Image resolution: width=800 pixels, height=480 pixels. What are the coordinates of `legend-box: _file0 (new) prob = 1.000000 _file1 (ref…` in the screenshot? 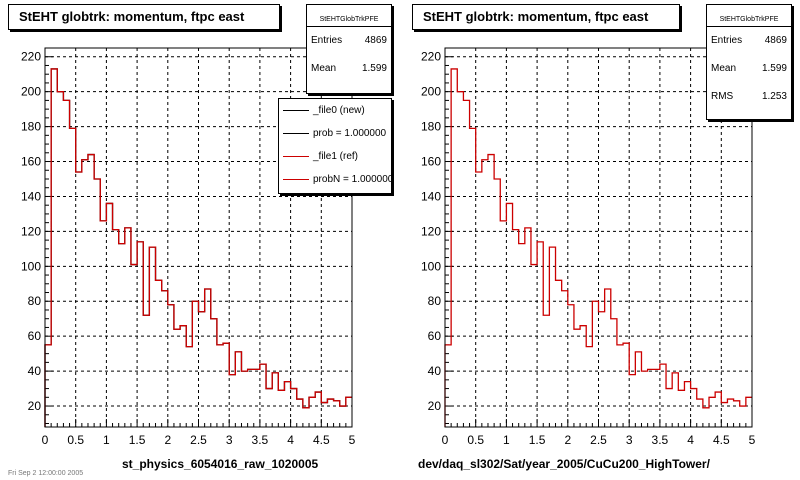 It's located at (335, 146).